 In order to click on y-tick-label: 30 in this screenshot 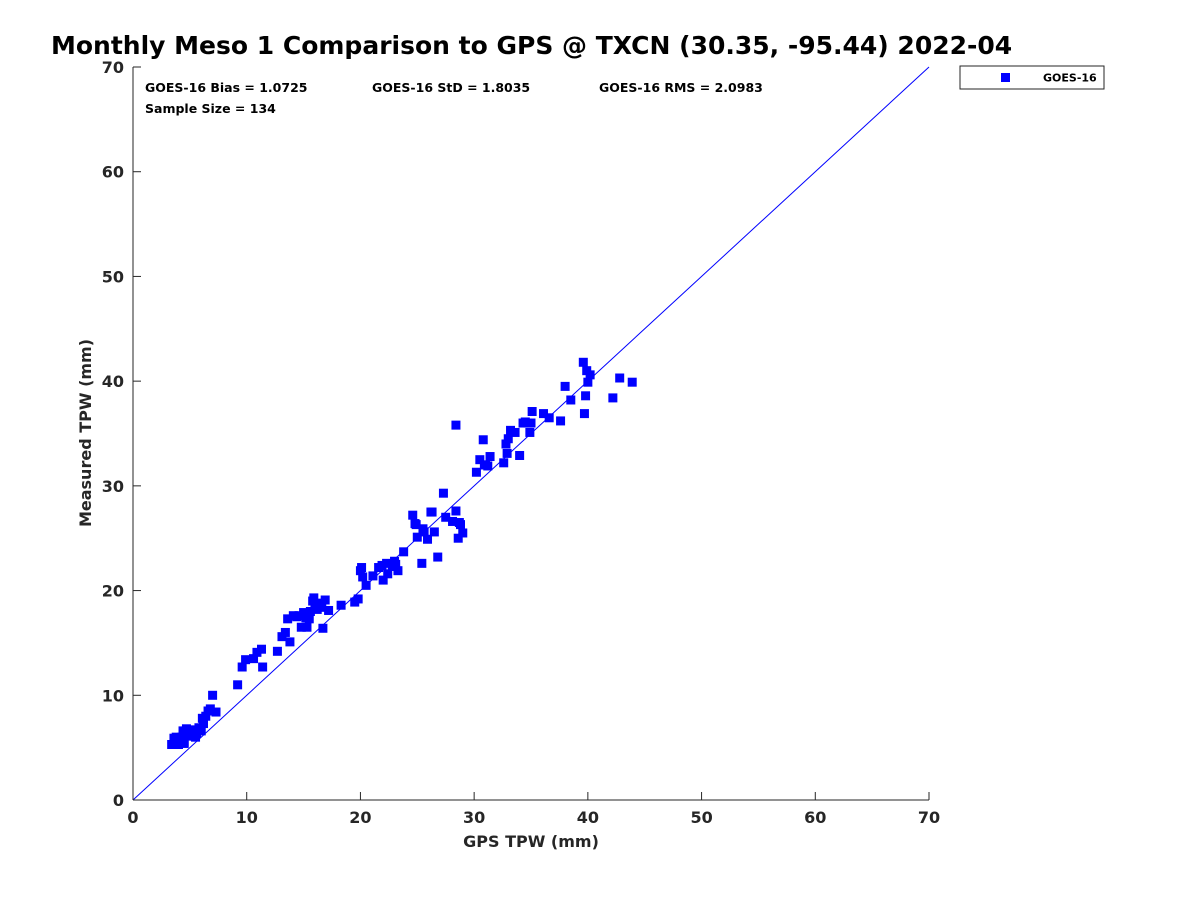, I will do `click(113, 486)`.